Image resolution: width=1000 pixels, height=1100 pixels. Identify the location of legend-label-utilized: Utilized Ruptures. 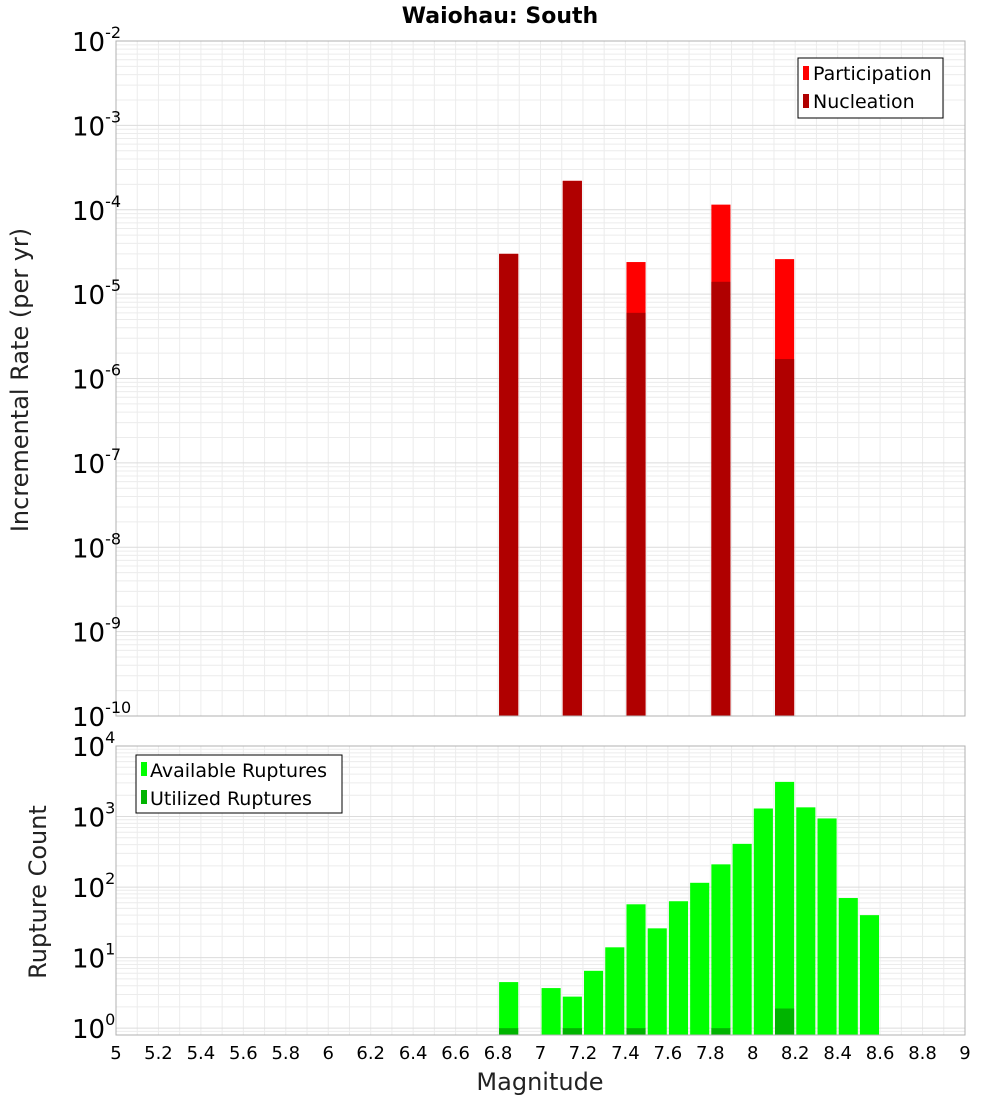
(231, 799).